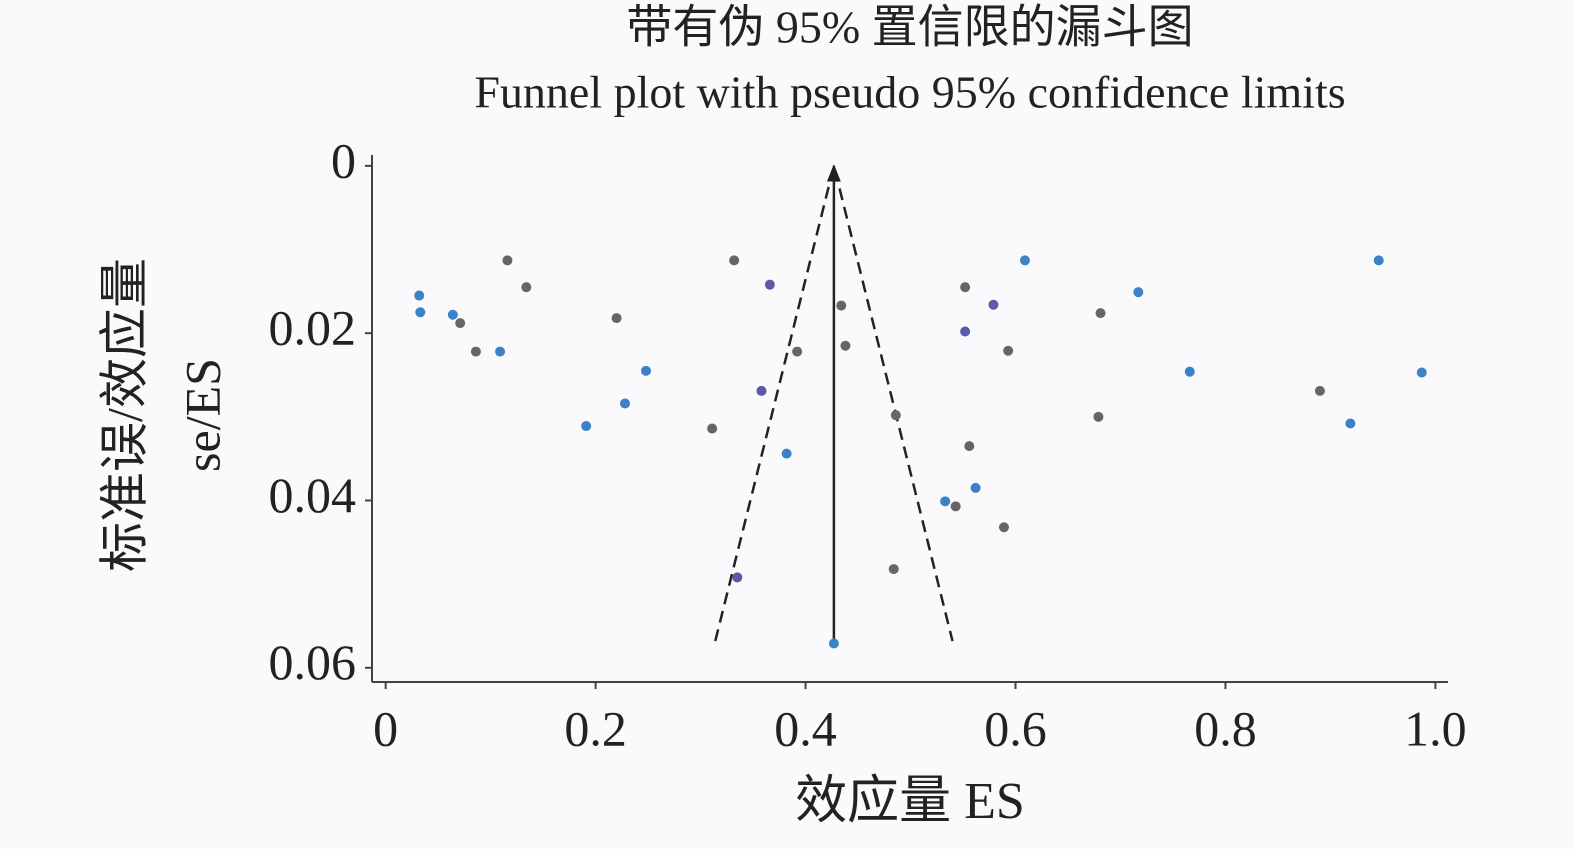  Describe the element at coordinates (202, 415) in the screenshot. I see `y-axis-label: se/ES` at that location.